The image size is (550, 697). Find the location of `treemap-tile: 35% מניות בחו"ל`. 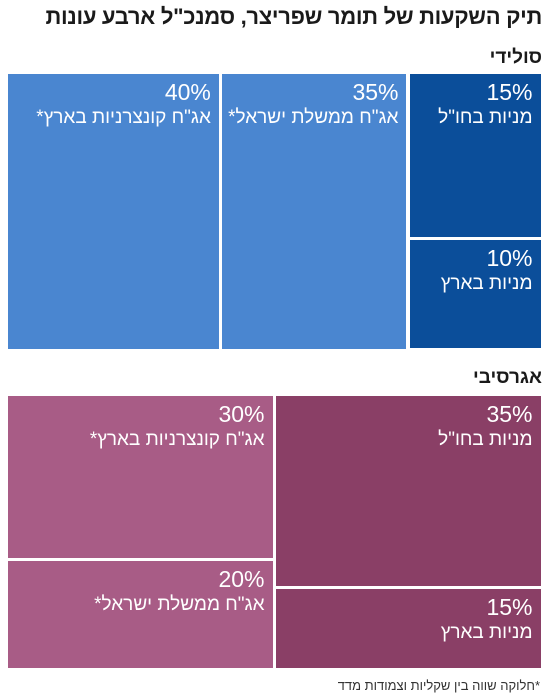

treemap-tile: 35% מניות בחו"ל is located at coordinates (408, 490).